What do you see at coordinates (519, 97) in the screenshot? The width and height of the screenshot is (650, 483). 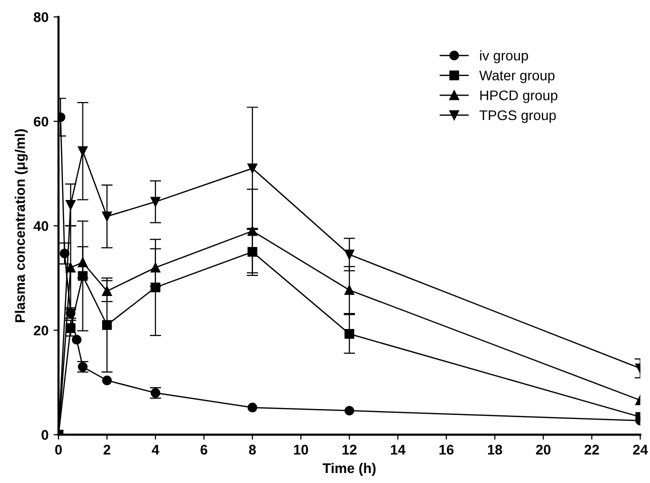 I see `legend-label: HPCD group` at bounding box center [519, 97].